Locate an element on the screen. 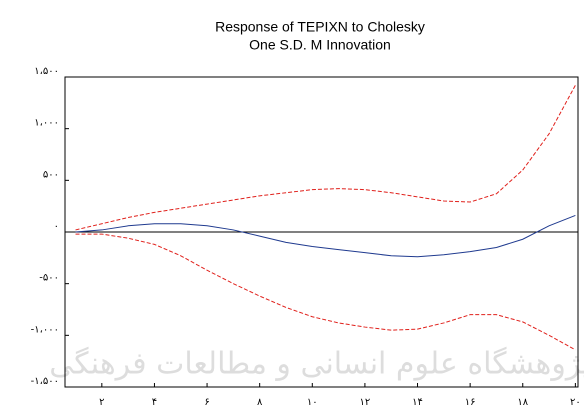  y-tick-label: -۱،۵۰۰ is located at coordinates (45, 381).